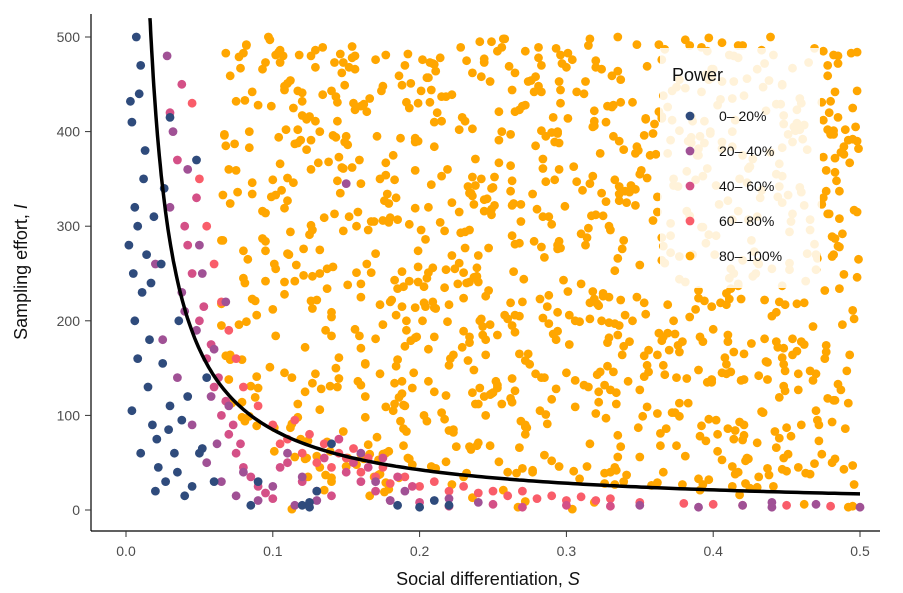  What do you see at coordinates (482, 579) in the screenshot?
I see `x-axis-title-text: Social differentiation,` at bounding box center [482, 579].